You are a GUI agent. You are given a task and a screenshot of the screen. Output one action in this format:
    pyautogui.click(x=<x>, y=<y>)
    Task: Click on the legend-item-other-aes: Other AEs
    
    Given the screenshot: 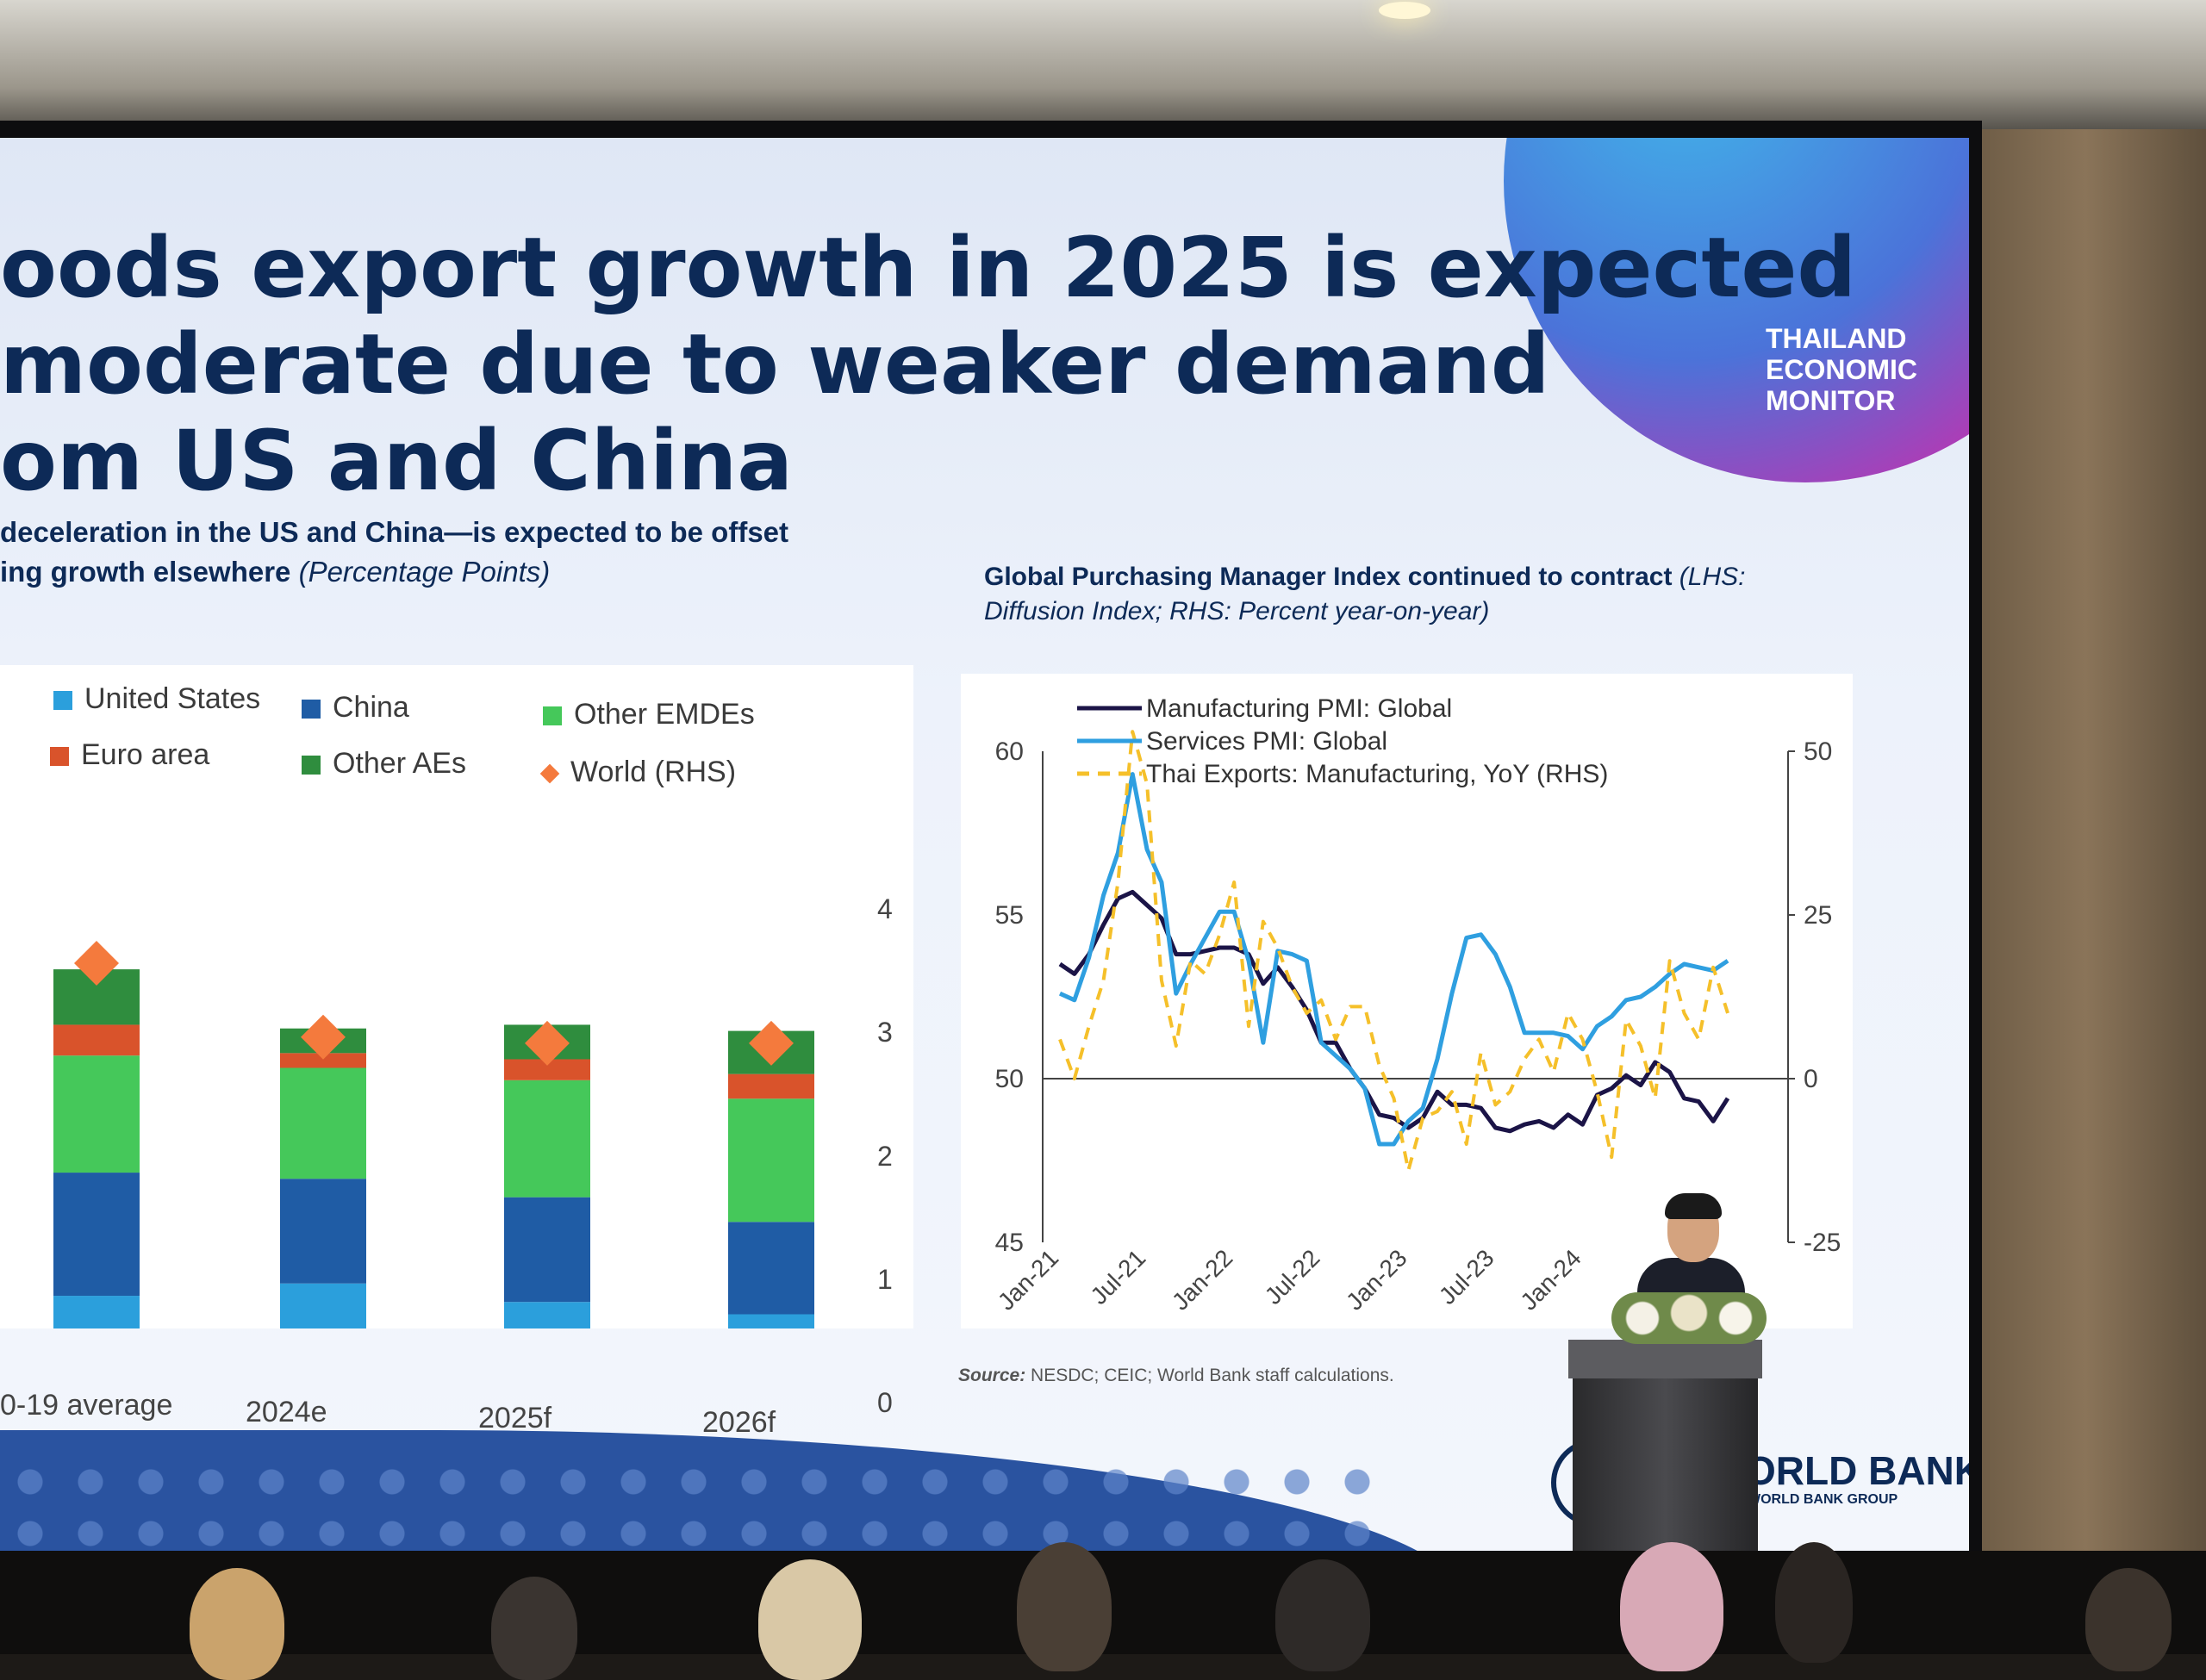 What is the action you would take?
    pyautogui.click(x=384, y=764)
    